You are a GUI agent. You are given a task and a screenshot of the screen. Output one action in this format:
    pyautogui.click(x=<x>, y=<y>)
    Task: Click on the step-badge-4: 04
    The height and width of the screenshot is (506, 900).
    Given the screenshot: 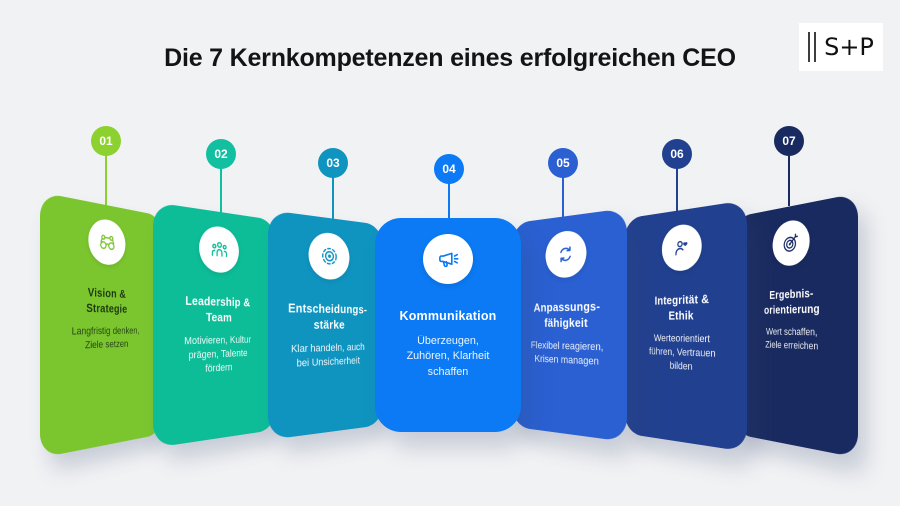 What is the action you would take?
    pyautogui.click(x=449, y=169)
    